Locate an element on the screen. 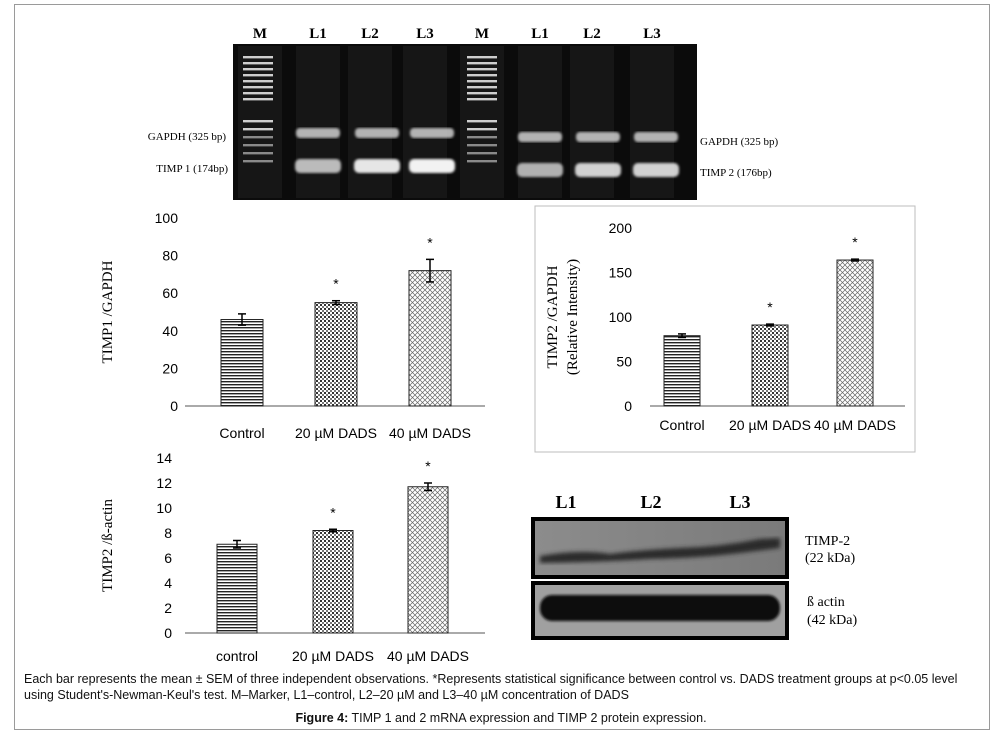  y-tick-label: 100 is located at coordinates (167, 218).